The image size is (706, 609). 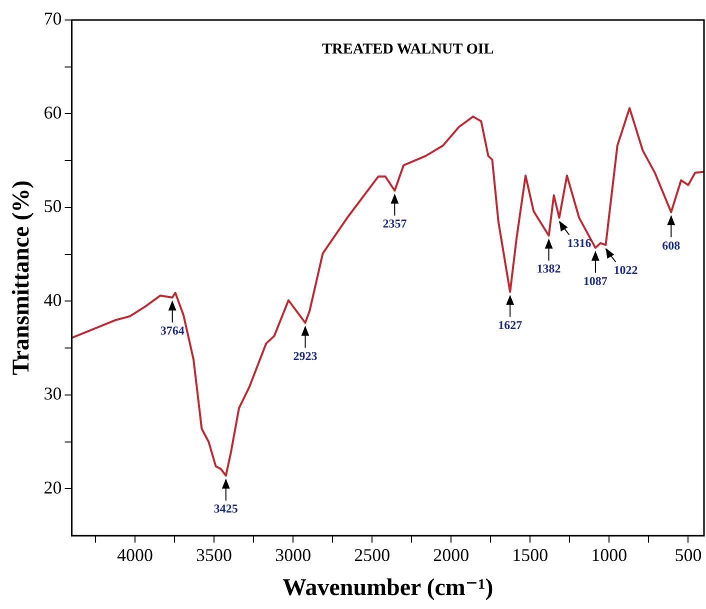 What do you see at coordinates (548, 269) in the screenshot?
I see `annotation: 1382` at bounding box center [548, 269].